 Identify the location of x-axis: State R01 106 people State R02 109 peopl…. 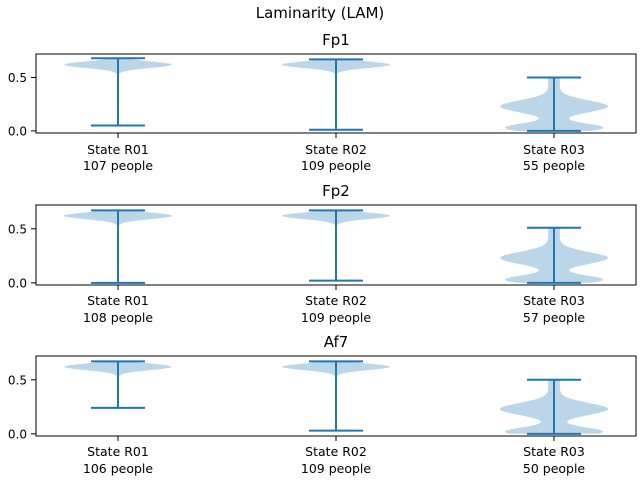
(334, 456).